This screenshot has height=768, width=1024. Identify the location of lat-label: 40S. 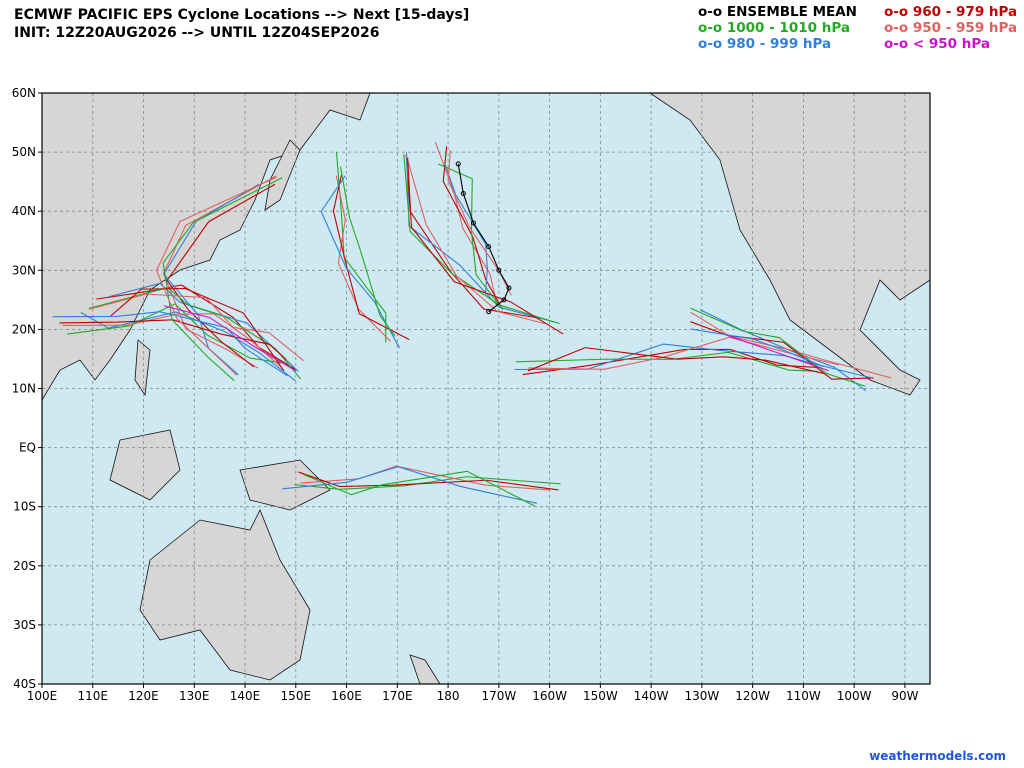
(24, 684).